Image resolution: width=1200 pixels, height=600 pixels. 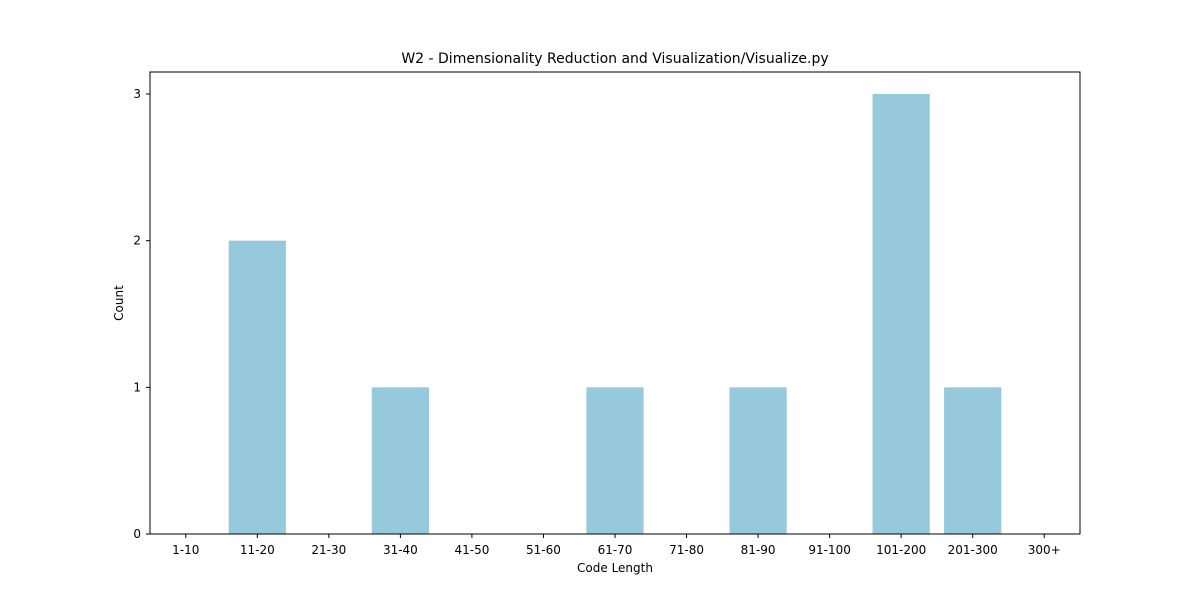 I want to click on x-tick-label: 81-90, so click(x=758, y=550).